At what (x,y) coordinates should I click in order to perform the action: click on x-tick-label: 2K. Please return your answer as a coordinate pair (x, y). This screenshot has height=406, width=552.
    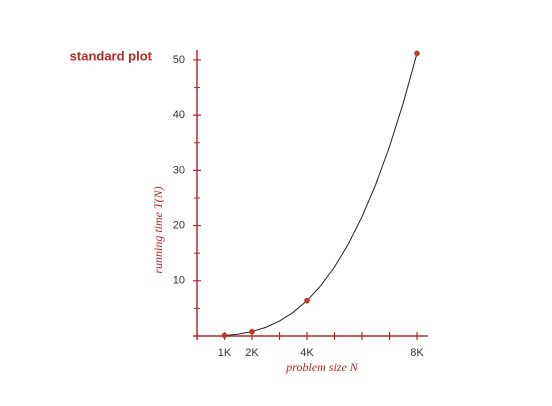
    Looking at the image, I should click on (252, 353).